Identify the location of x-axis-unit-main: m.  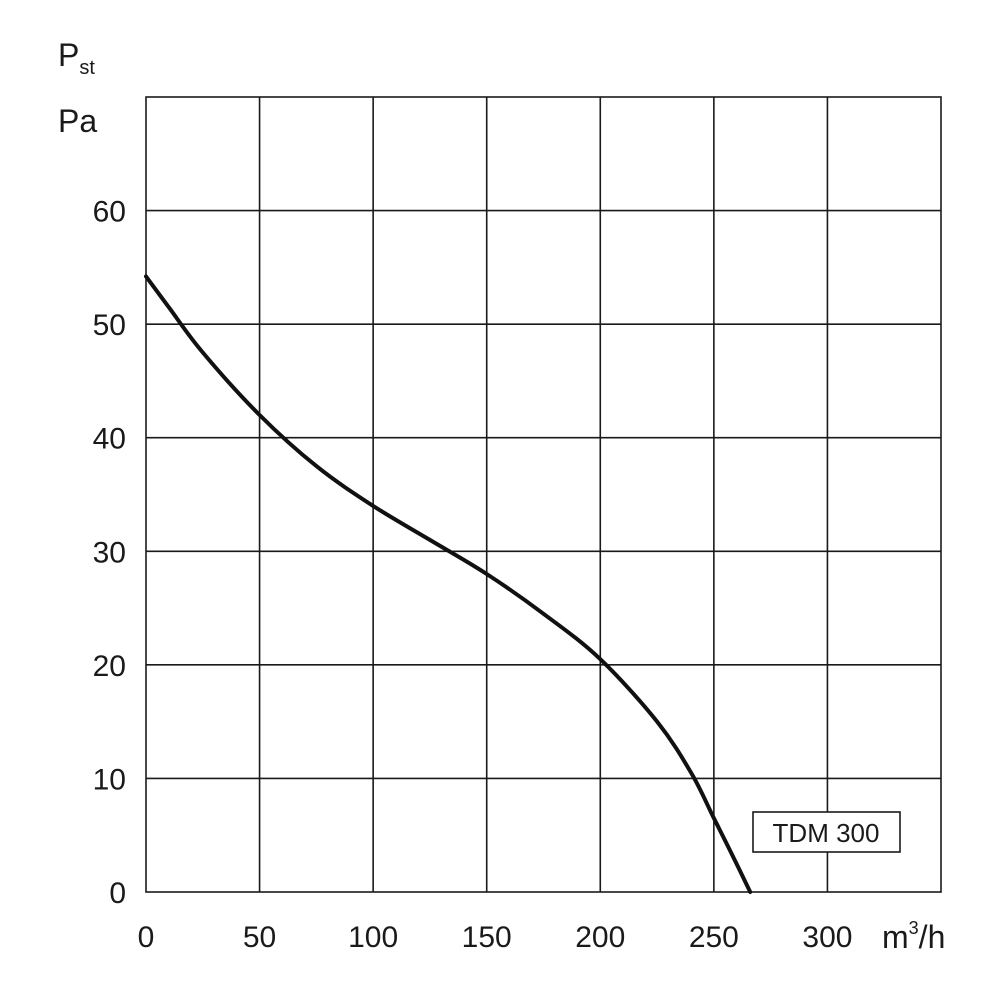
(895, 937).